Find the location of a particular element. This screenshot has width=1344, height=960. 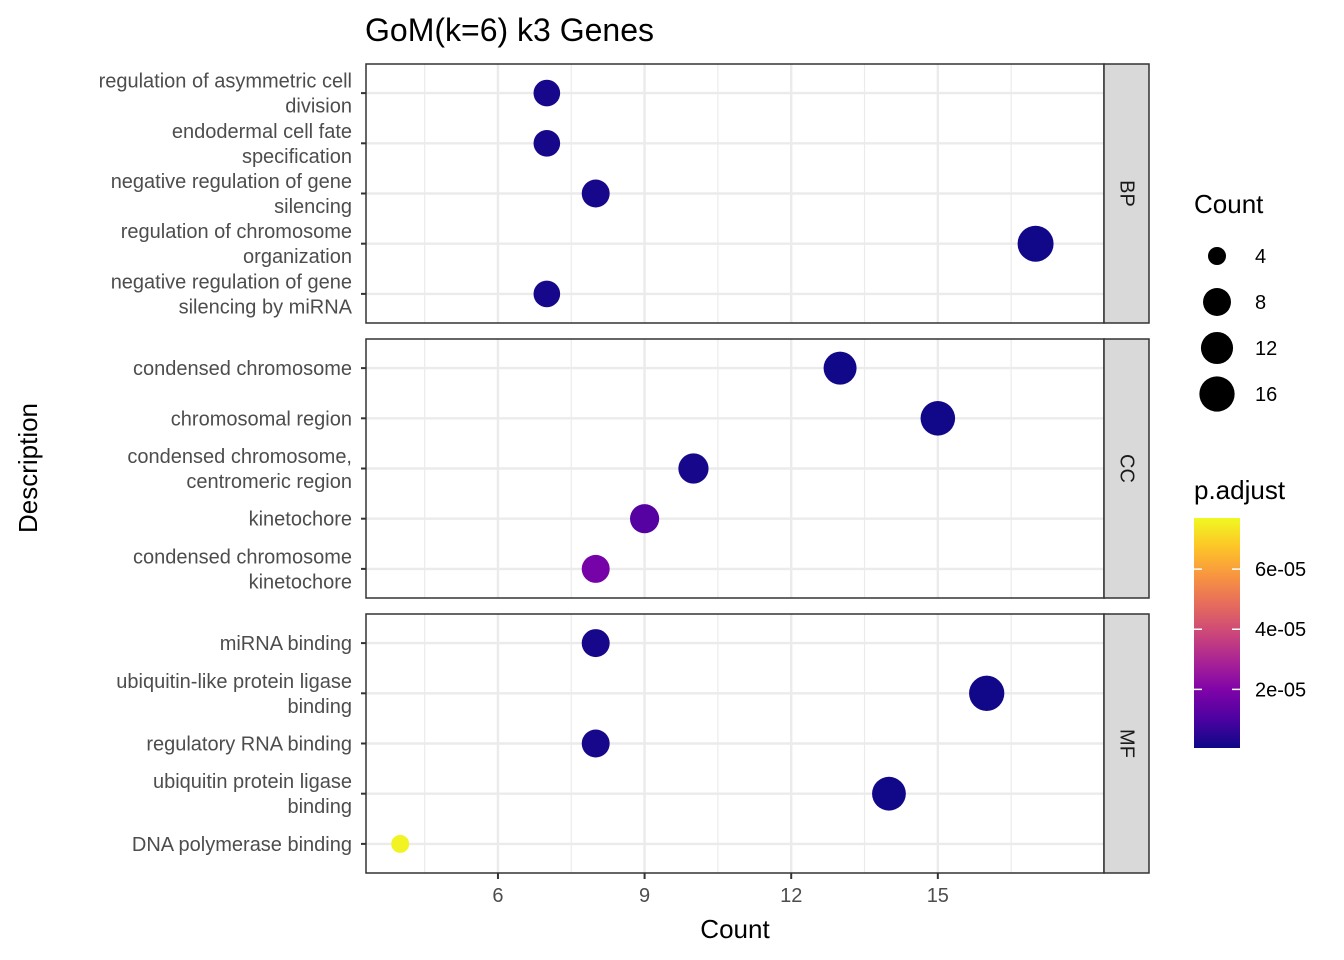

term-label-line: chromosomal region is located at coordinates (261, 419).